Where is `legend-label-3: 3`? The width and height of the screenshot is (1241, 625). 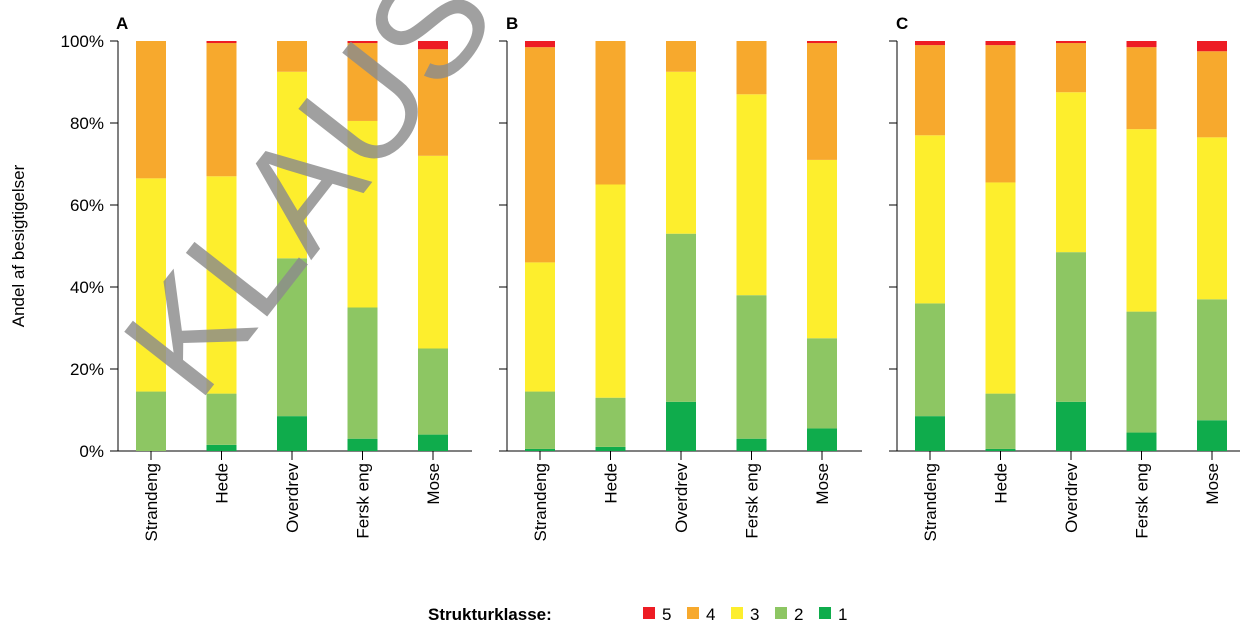 legend-label-3: 3 is located at coordinates (754, 614).